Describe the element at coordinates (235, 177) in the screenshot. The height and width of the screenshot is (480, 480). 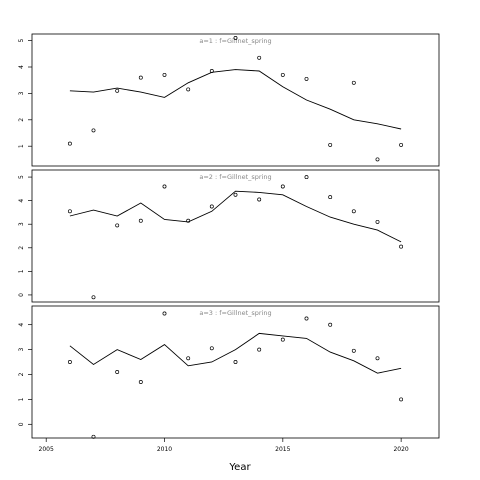
I see `panel-title: a=2 : f=Gillnet_spring` at that location.